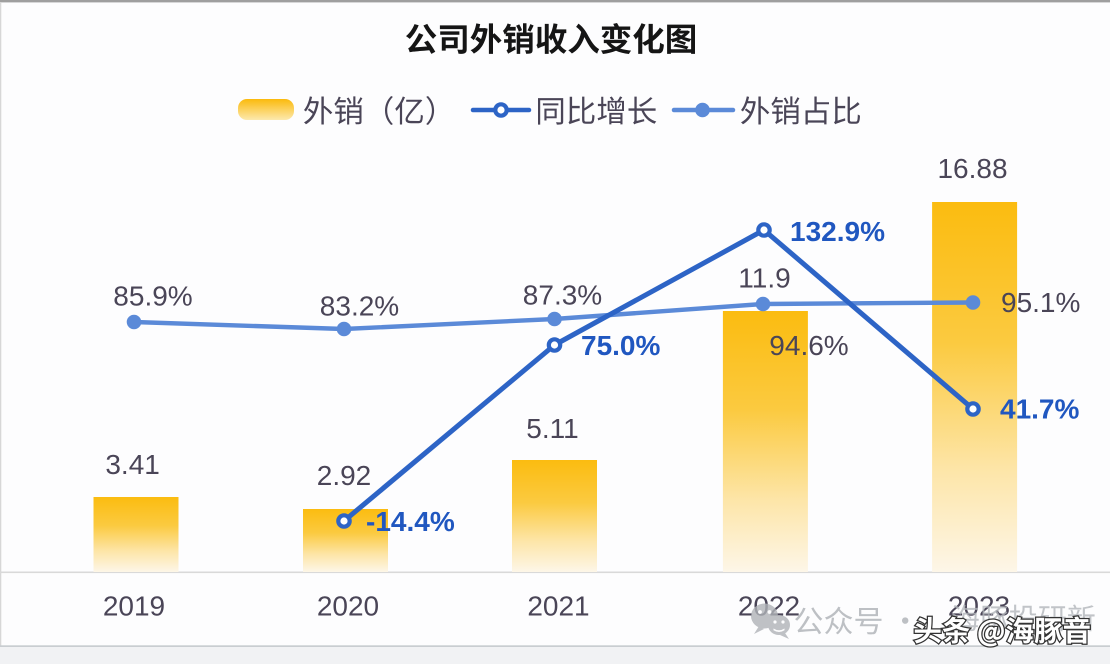  Describe the element at coordinates (1039, 408) in the screenshot. I see `svg-text: 41.7%` at that location.